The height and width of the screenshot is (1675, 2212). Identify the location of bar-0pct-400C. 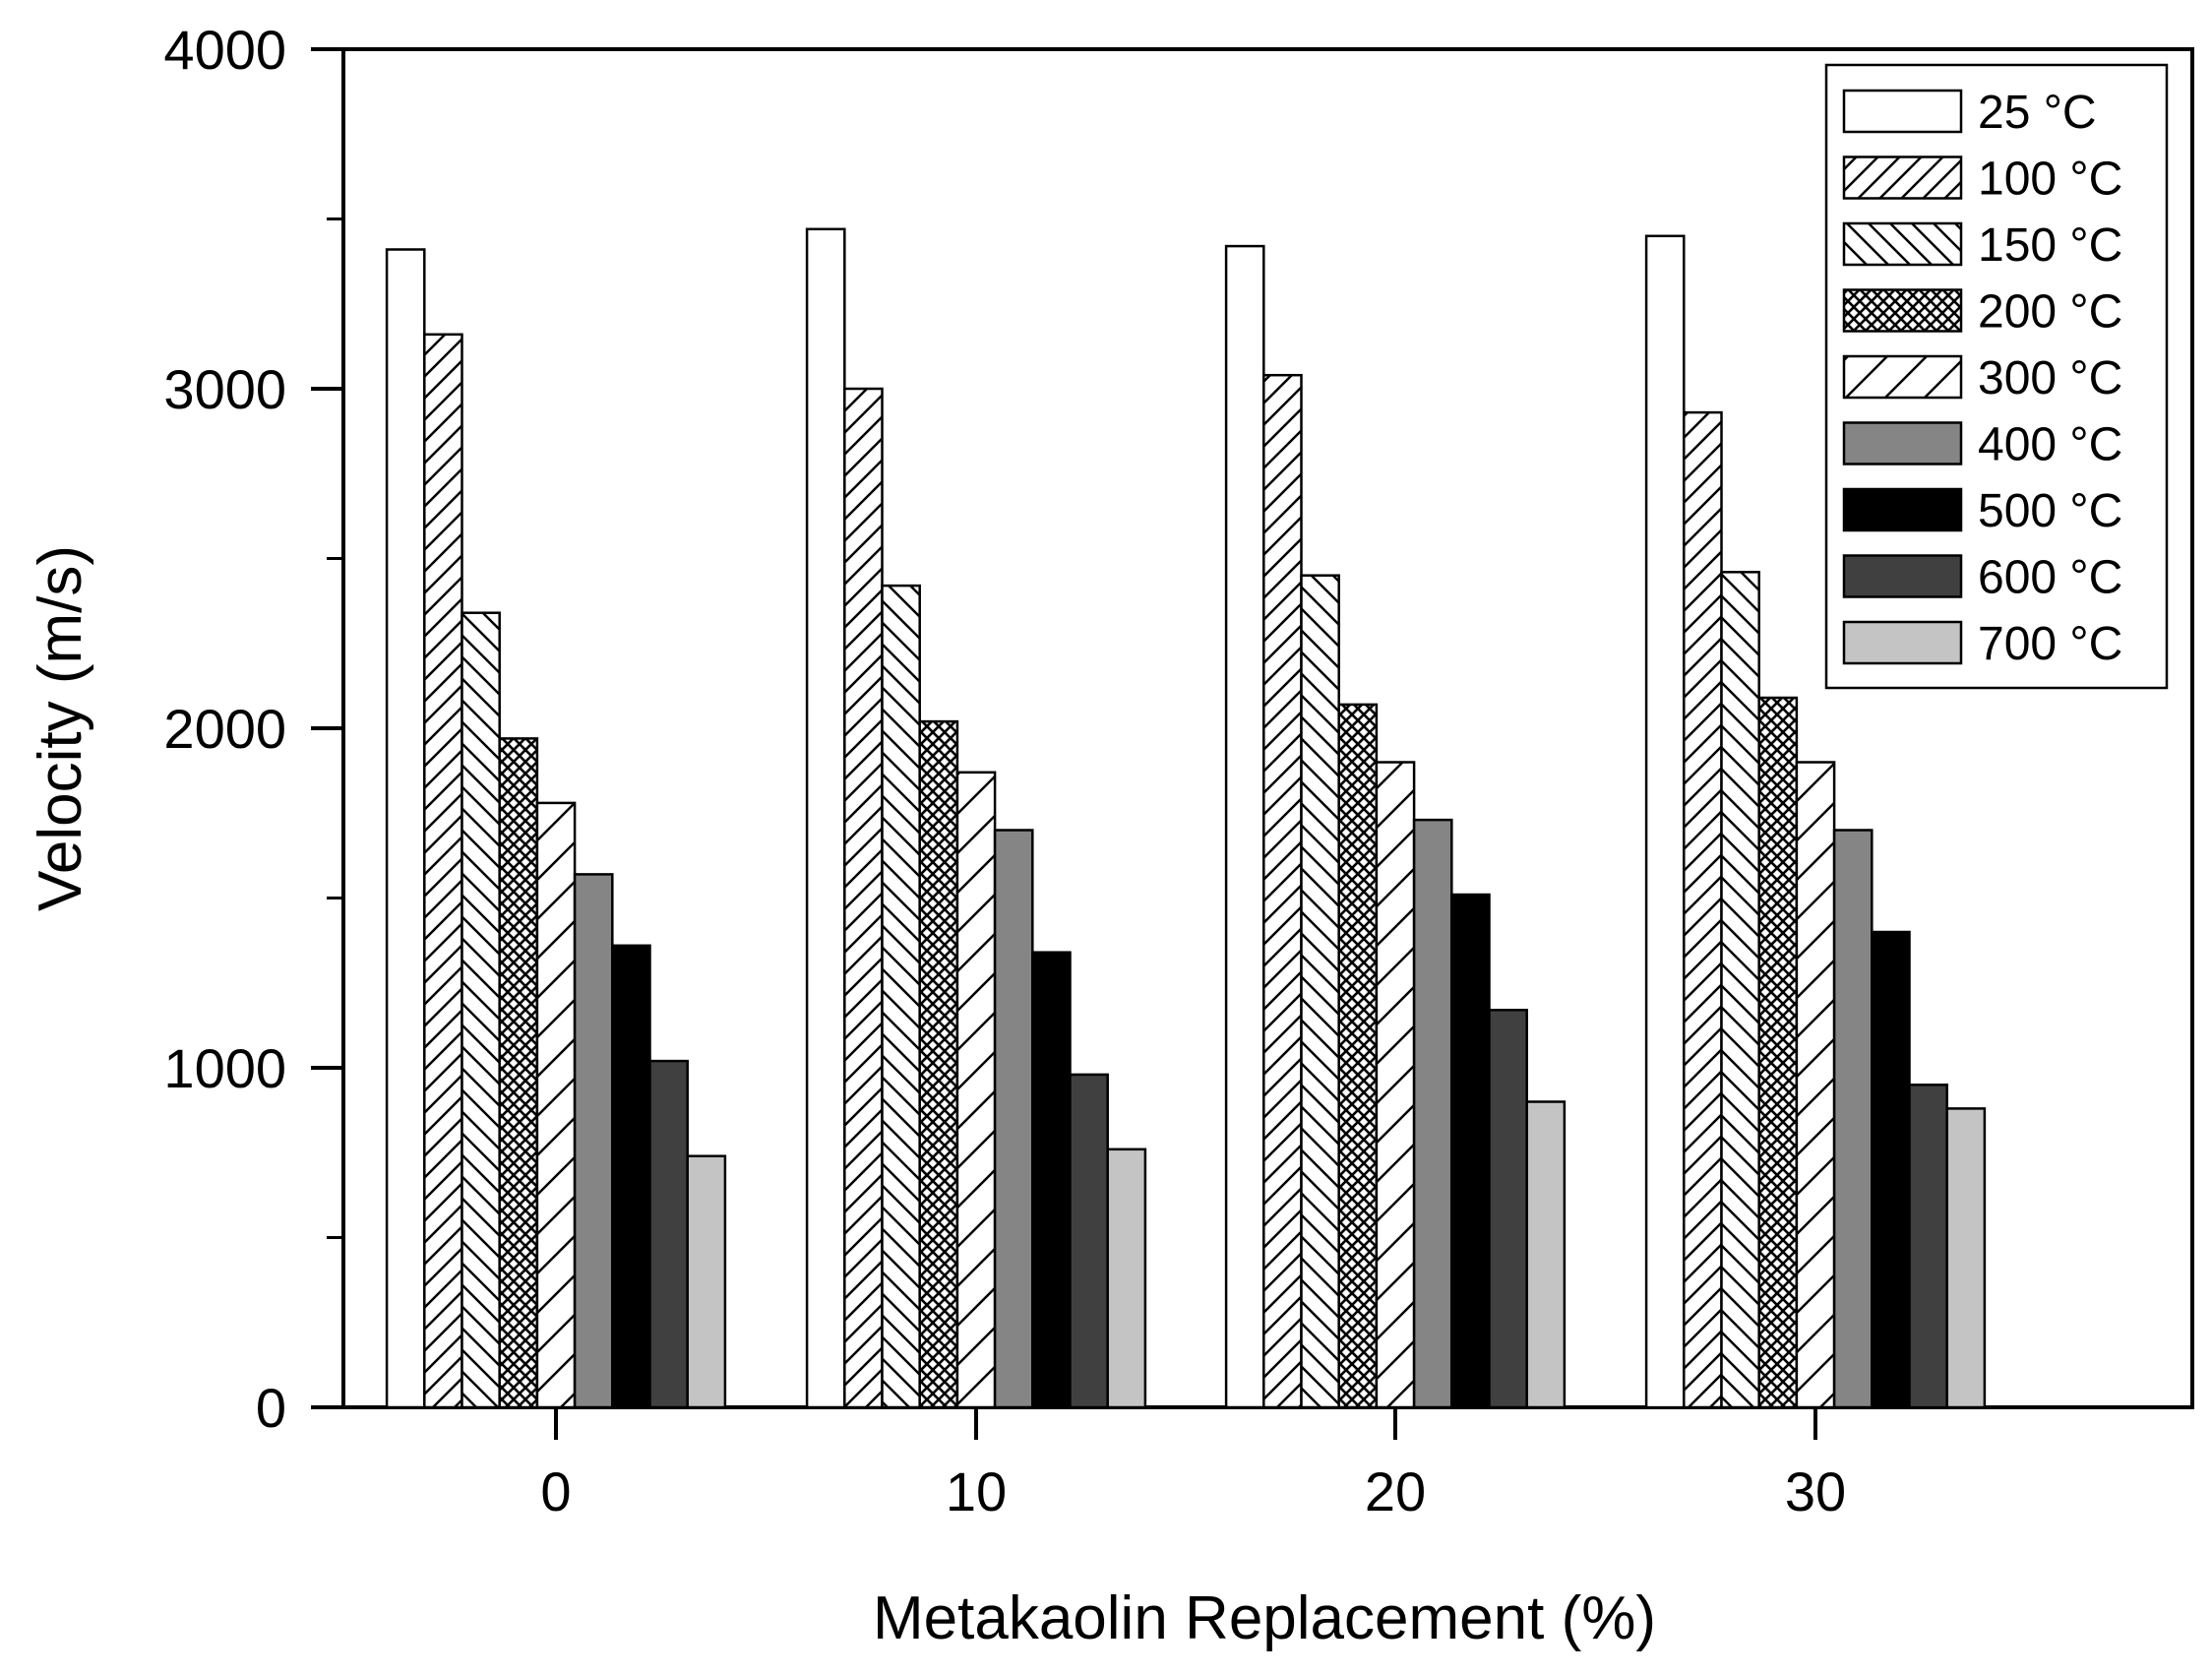
(593, 1141).